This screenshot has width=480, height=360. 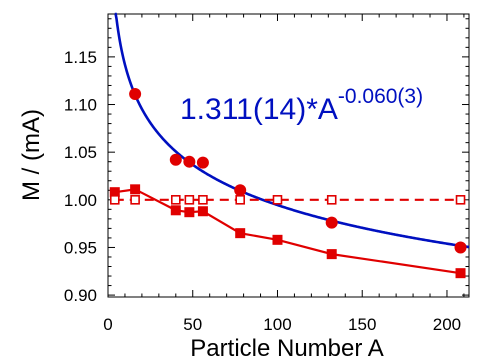 What do you see at coordinates (80, 247) in the screenshot?
I see `y-tick-label: 0.95` at bounding box center [80, 247].